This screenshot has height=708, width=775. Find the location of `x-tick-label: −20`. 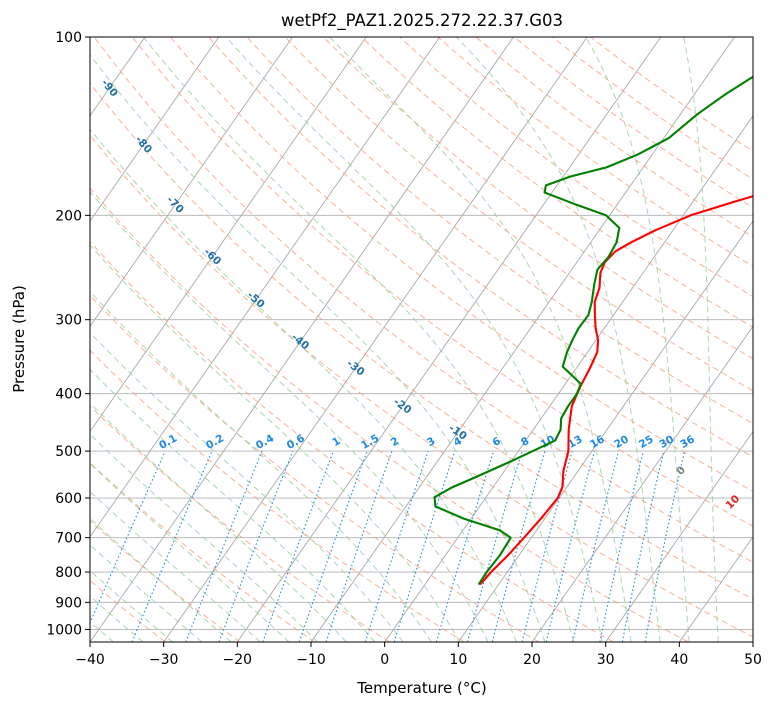

x-tick-label: −20 is located at coordinates (238, 660).